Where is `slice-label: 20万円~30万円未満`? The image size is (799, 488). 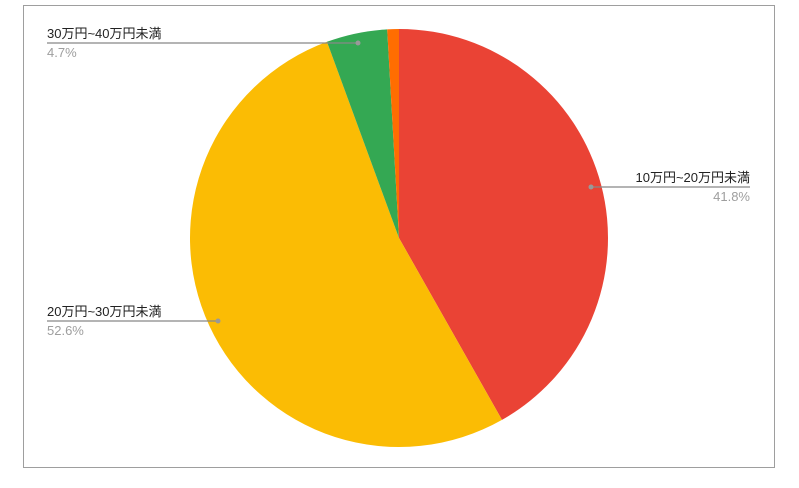 slice-label: 20万円~30万円未満 is located at coordinates (104, 311).